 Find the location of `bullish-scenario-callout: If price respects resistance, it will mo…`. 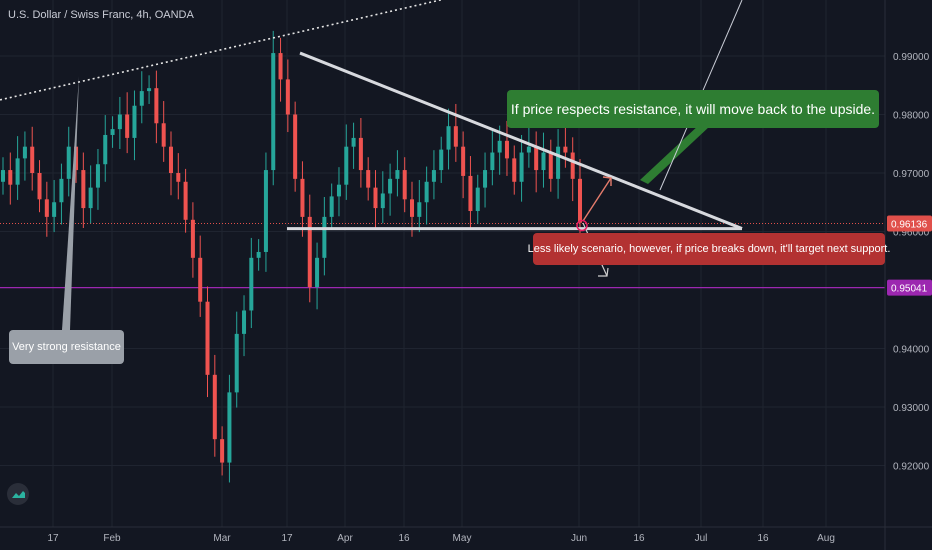

bullish-scenario-callout: If price respects resistance, it will mo… is located at coordinates (693, 109).